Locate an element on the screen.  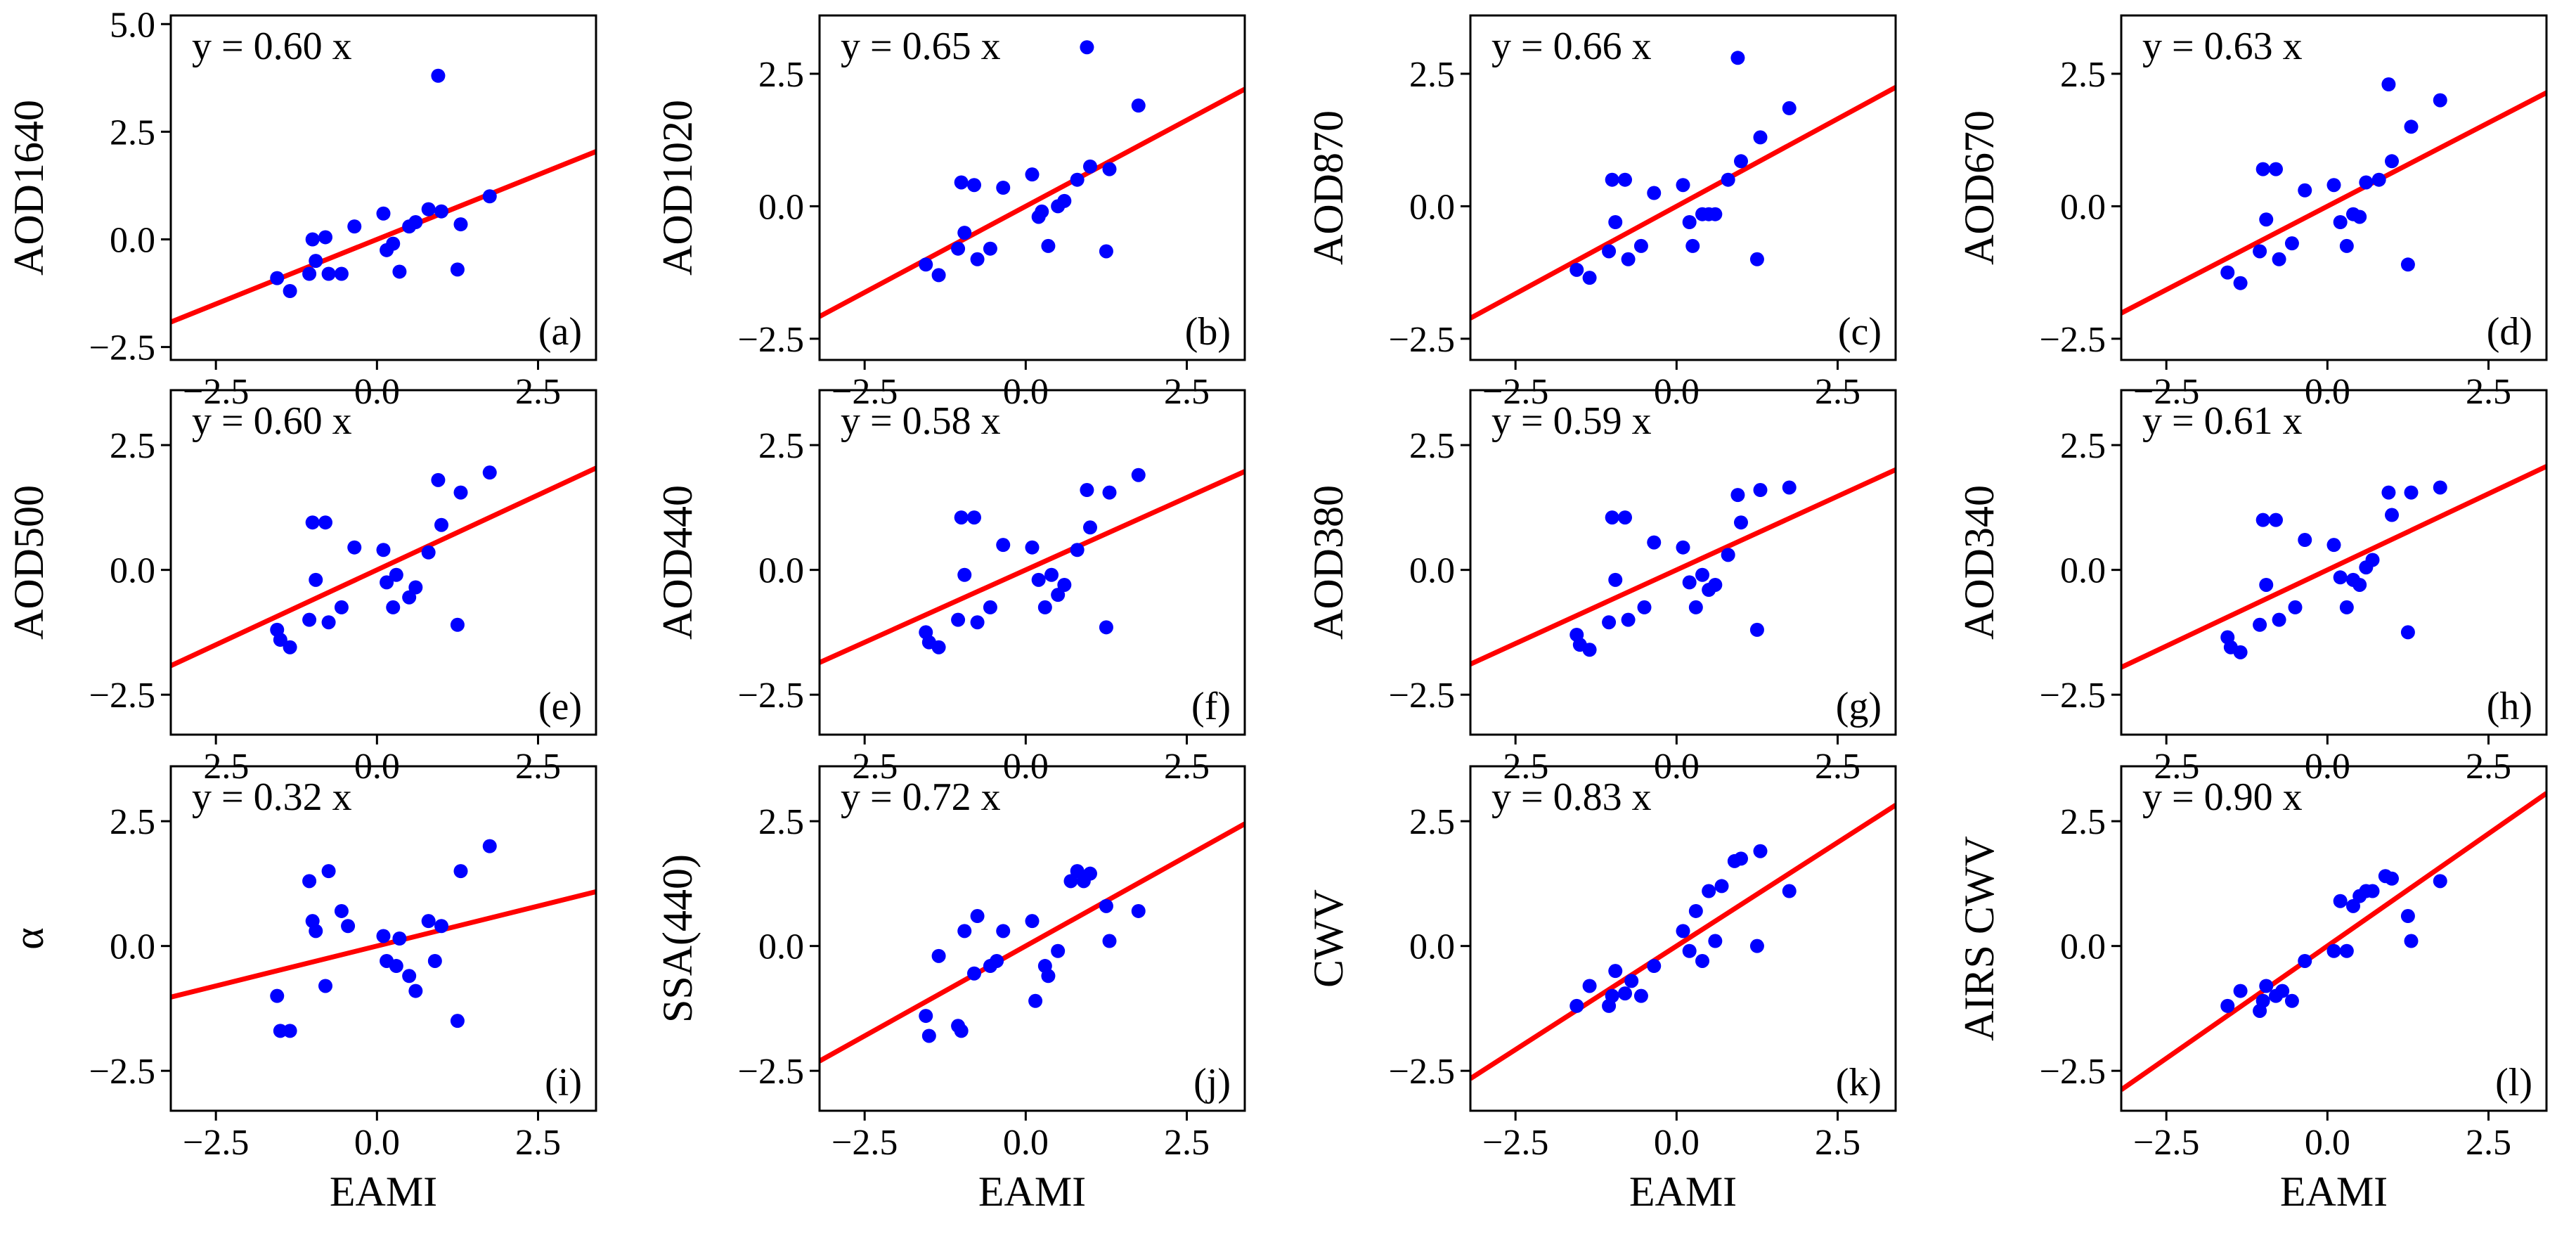
y-axis-title: AOD670 is located at coordinates (1979, 187).